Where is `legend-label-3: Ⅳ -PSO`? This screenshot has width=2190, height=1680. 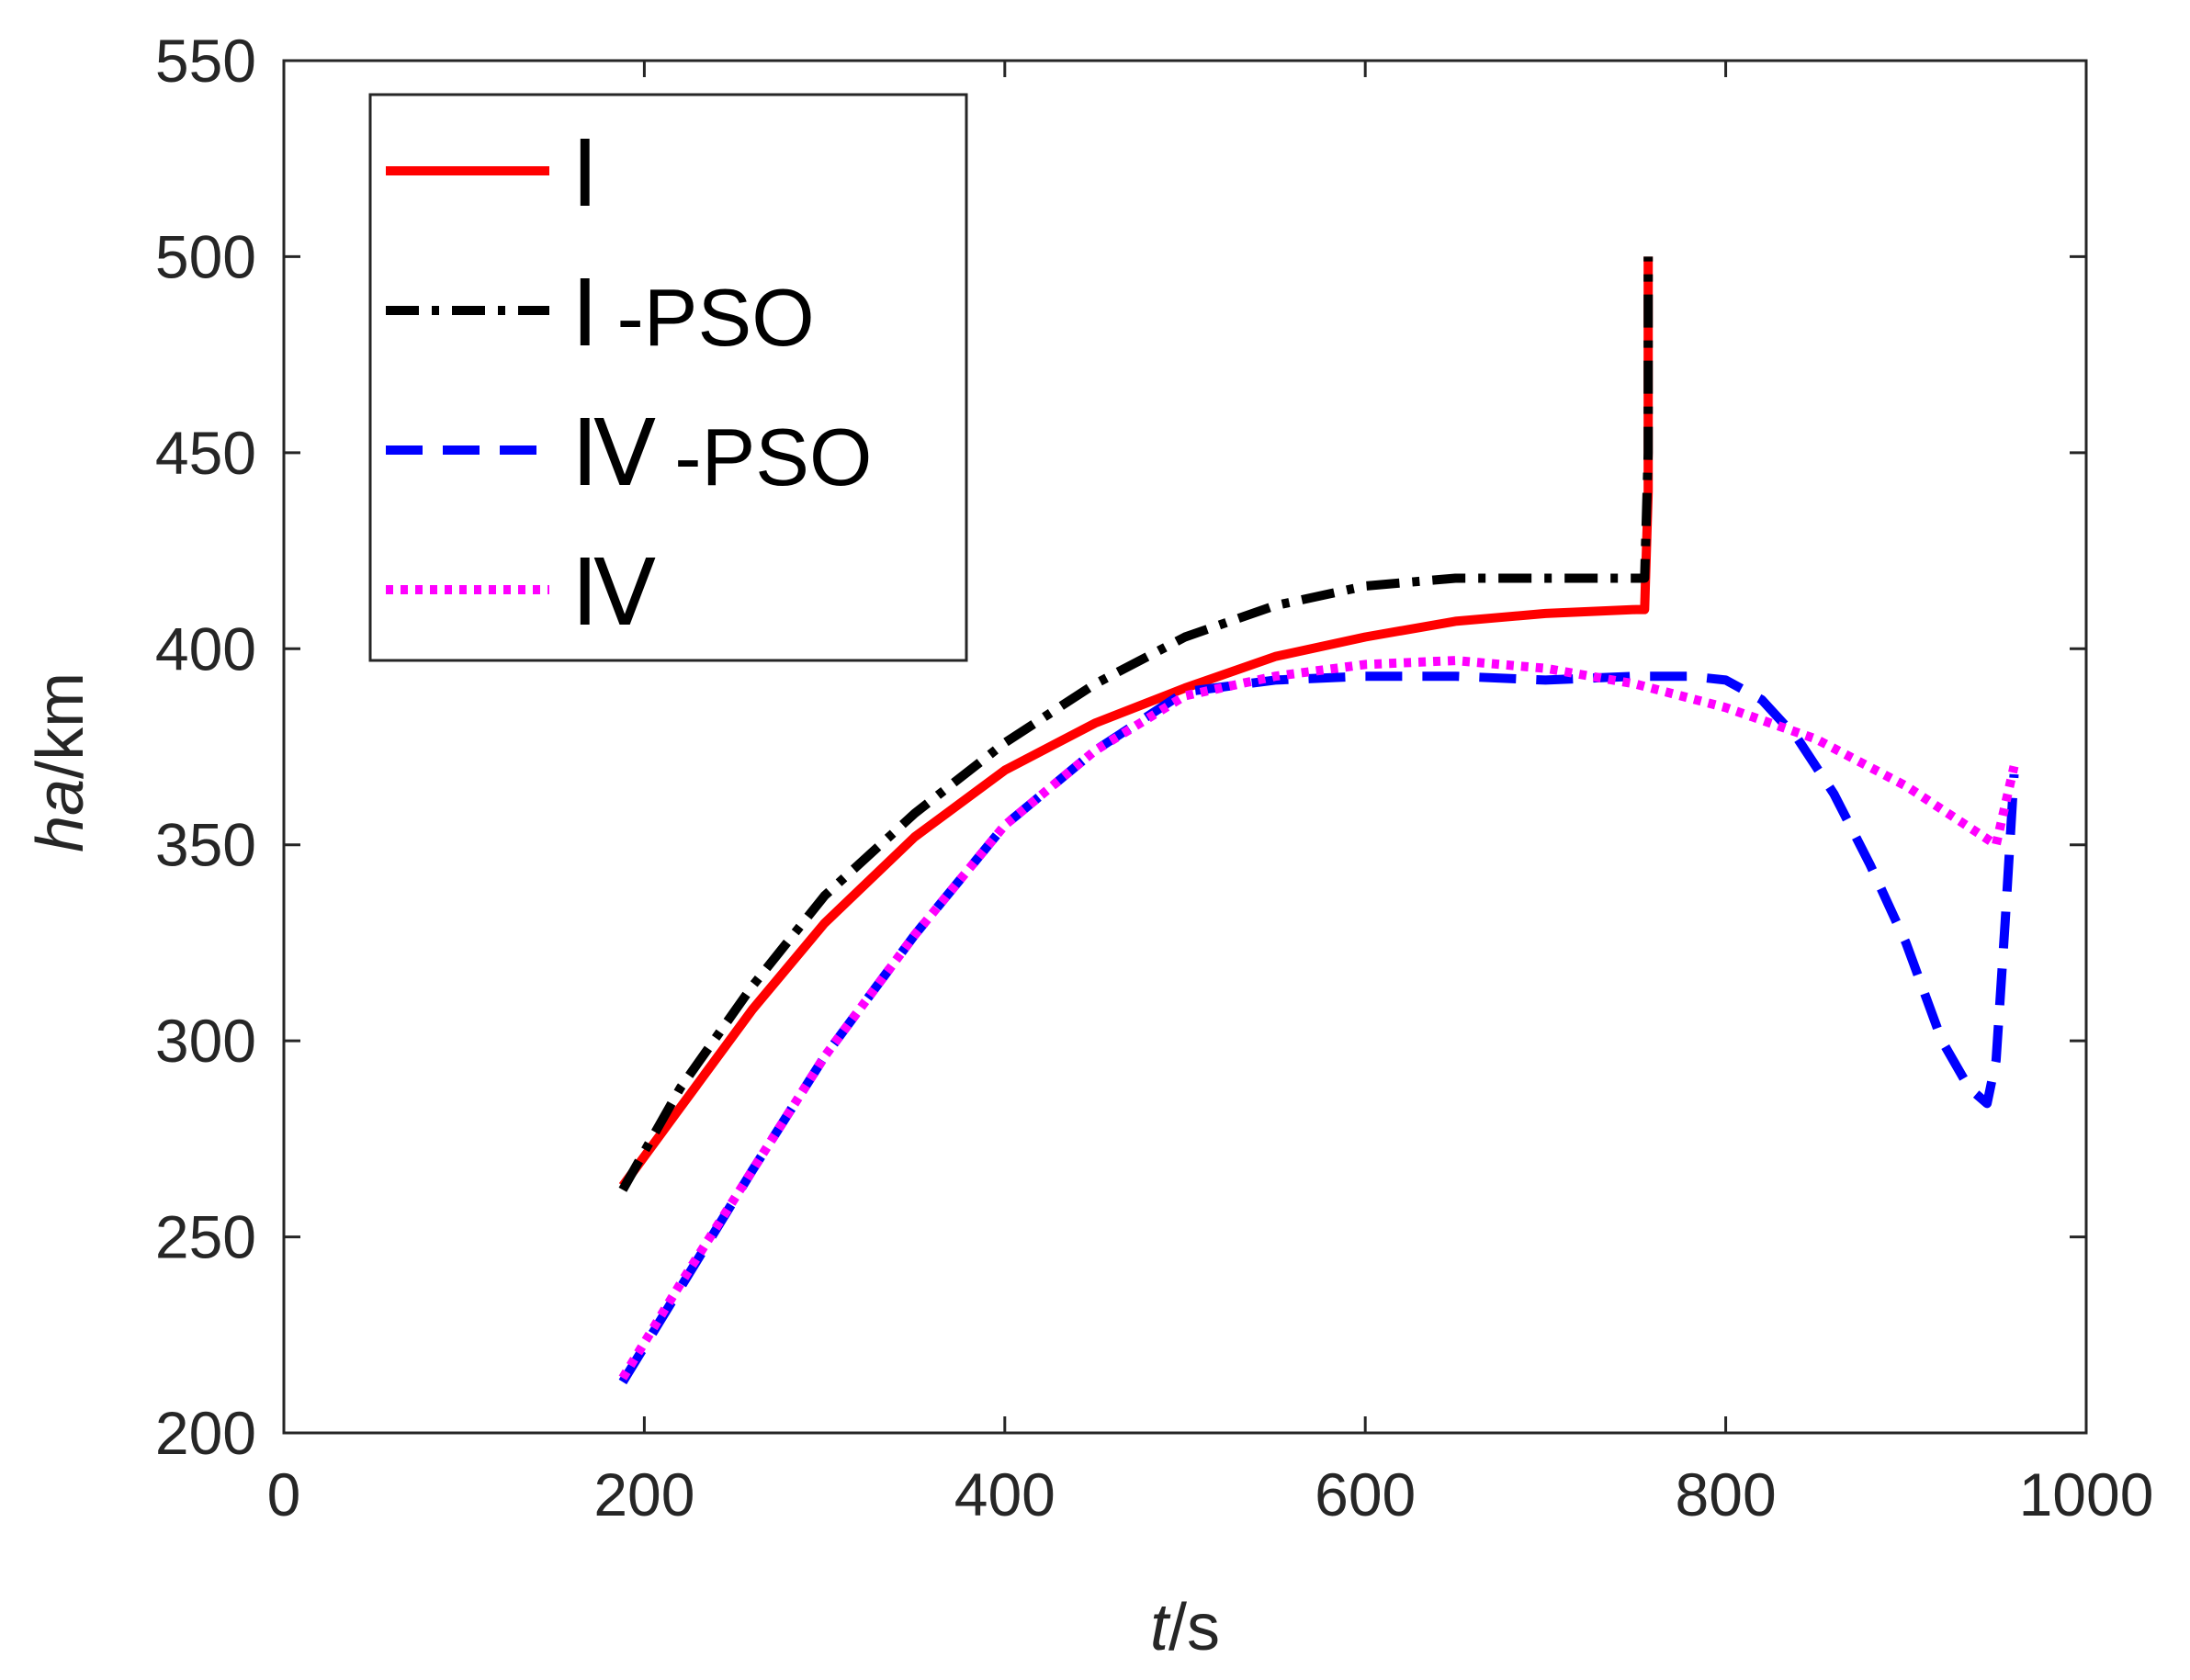 legend-label-3: Ⅳ -PSO is located at coordinates (721, 454).